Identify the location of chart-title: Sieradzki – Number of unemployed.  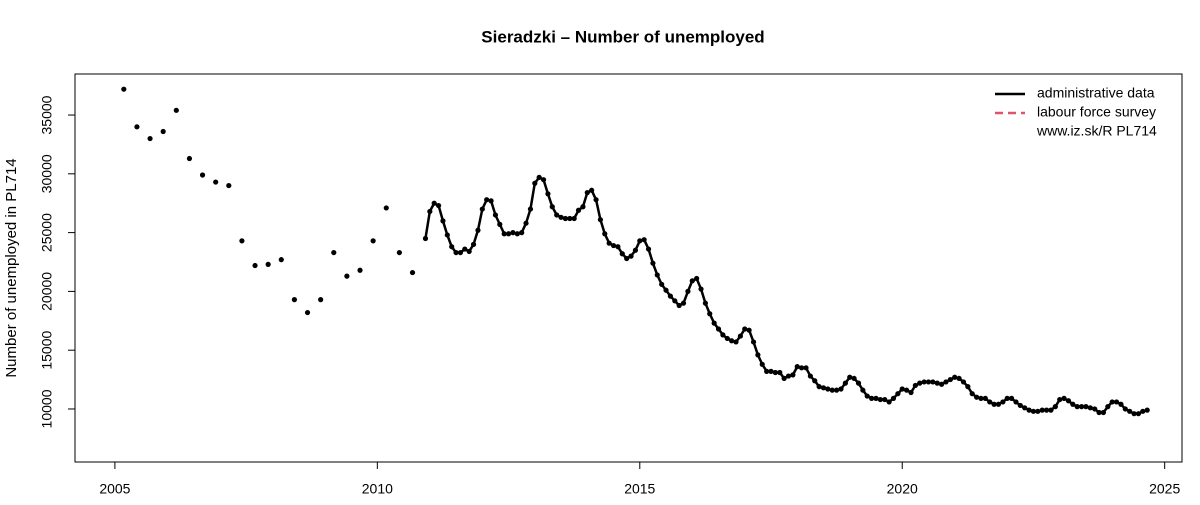
(622, 36).